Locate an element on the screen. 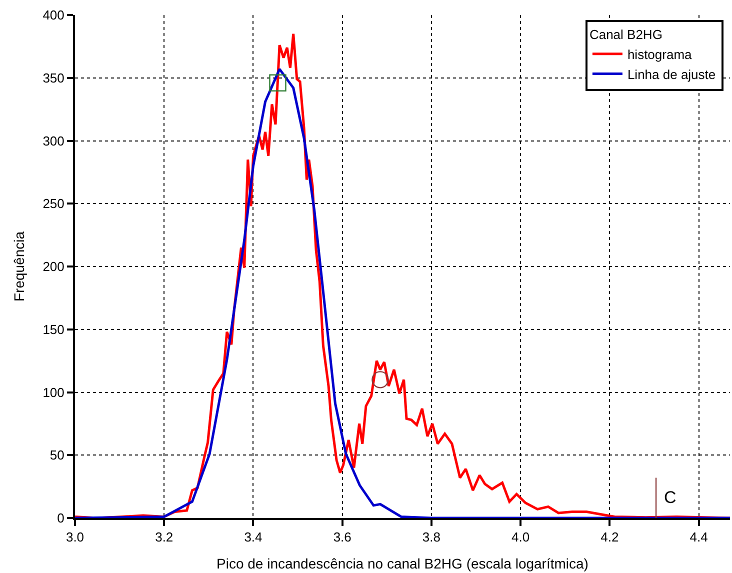 The height and width of the screenshot is (573, 732). y-axis-title: Frequência is located at coordinates (18, 266).